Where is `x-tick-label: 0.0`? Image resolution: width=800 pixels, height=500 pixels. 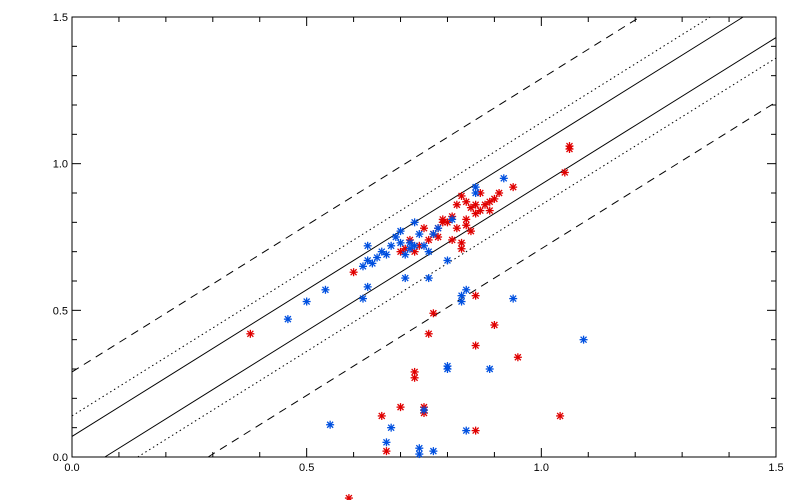
x-tick-label: 0.0 is located at coordinates (71, 468).